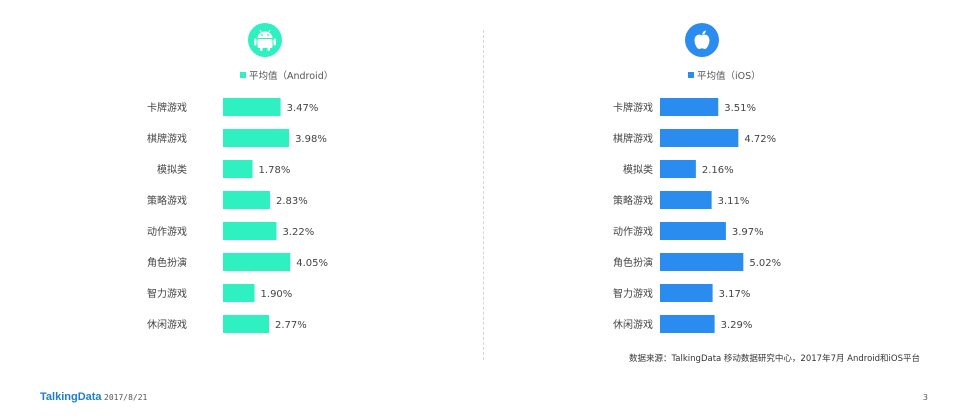 The height and width of the screenshot is (420, 965). What do you see at coordinates (483, 195) in the screenshot?
I see `panel-divider` at bounding box center [483, 195].